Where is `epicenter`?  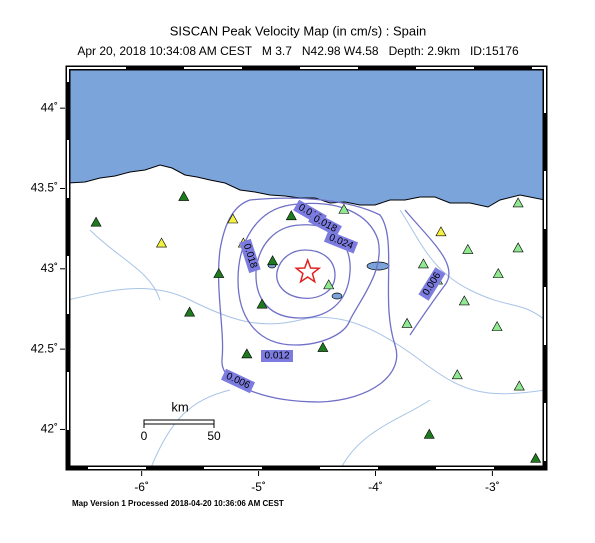
epicenter is located at coordinates (308, 270).